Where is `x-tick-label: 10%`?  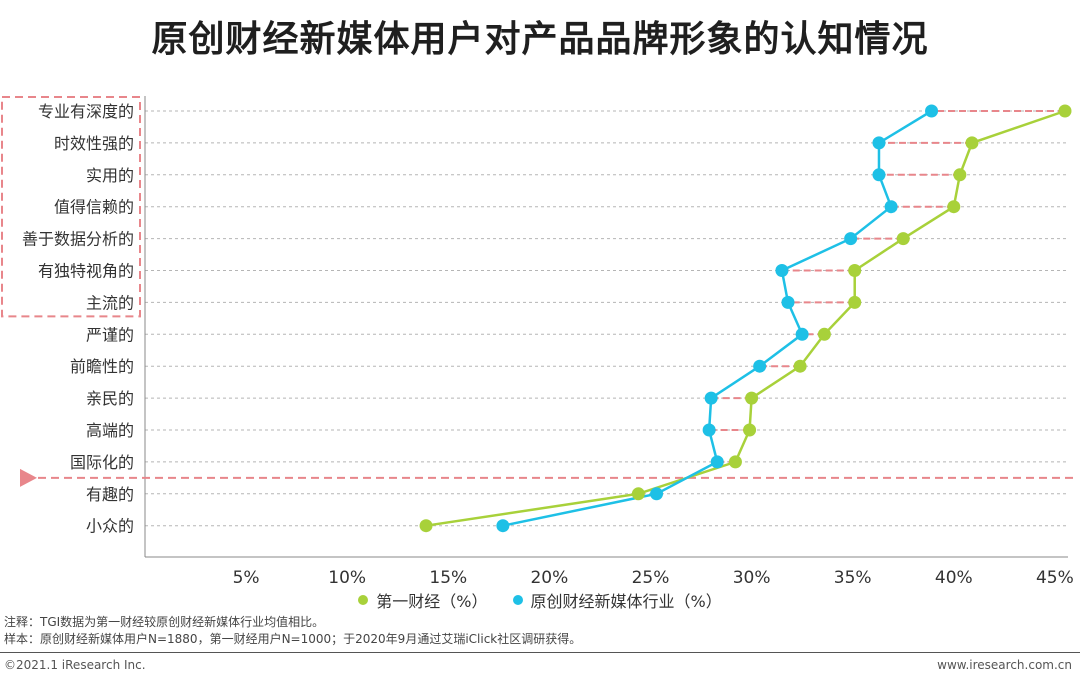
x-tick-label: 10% is located at coordinates (347, 578).